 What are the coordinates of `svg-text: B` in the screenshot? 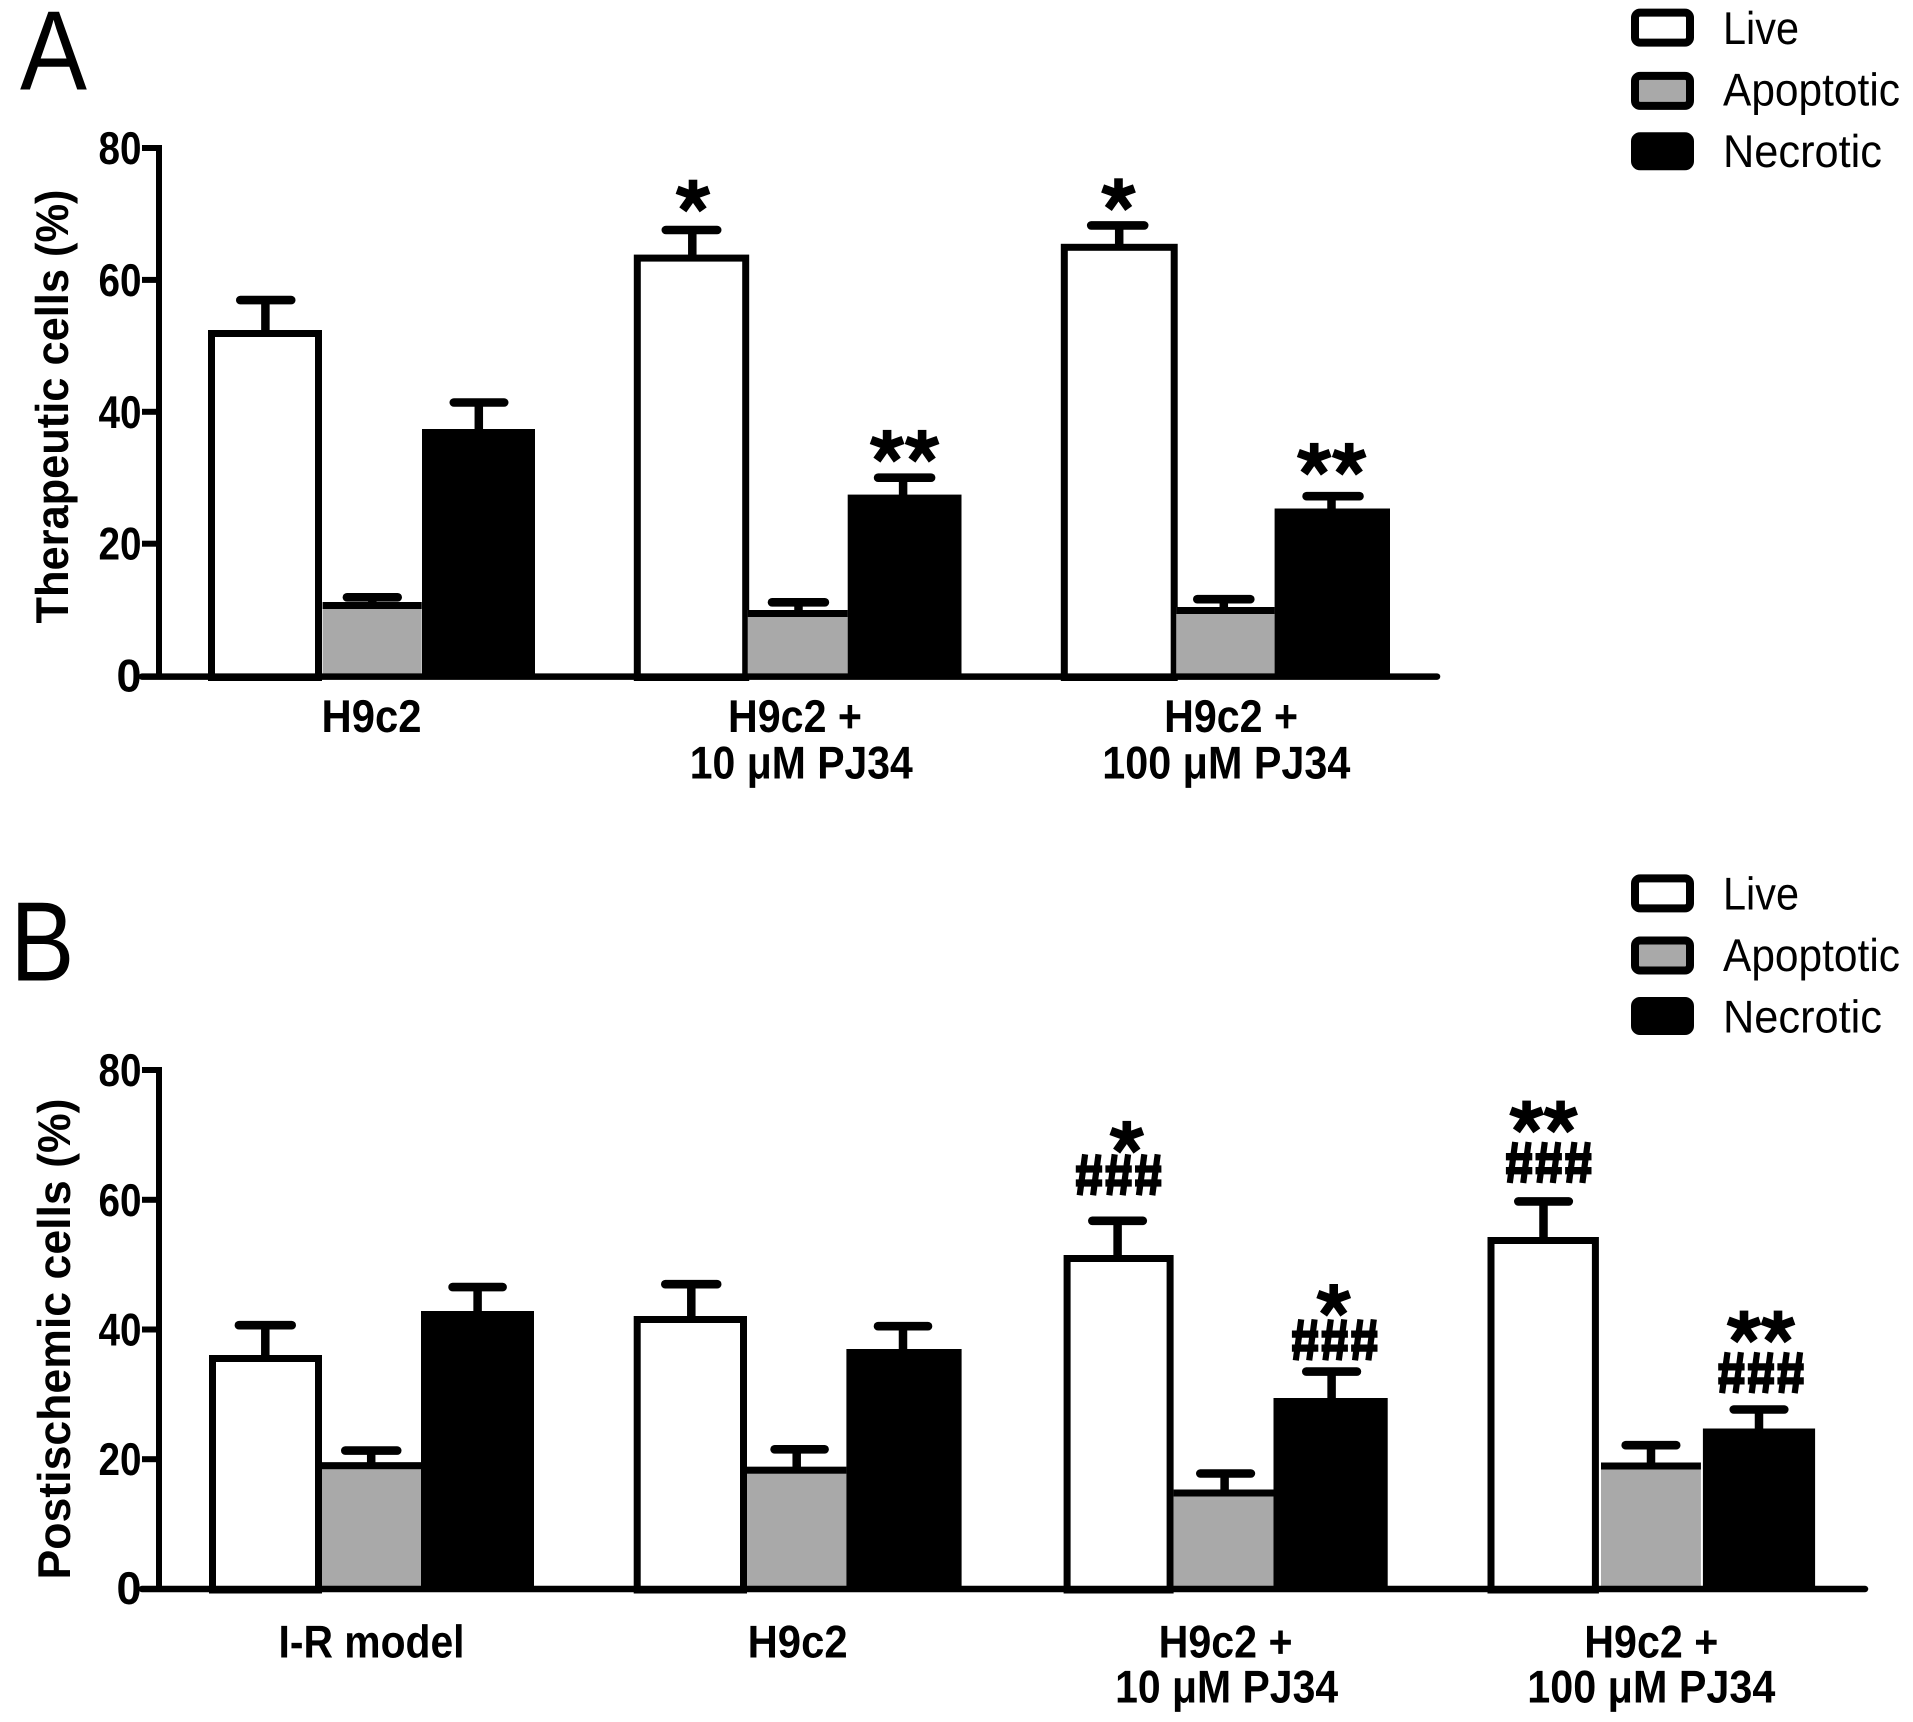 It's located at (42, 942).